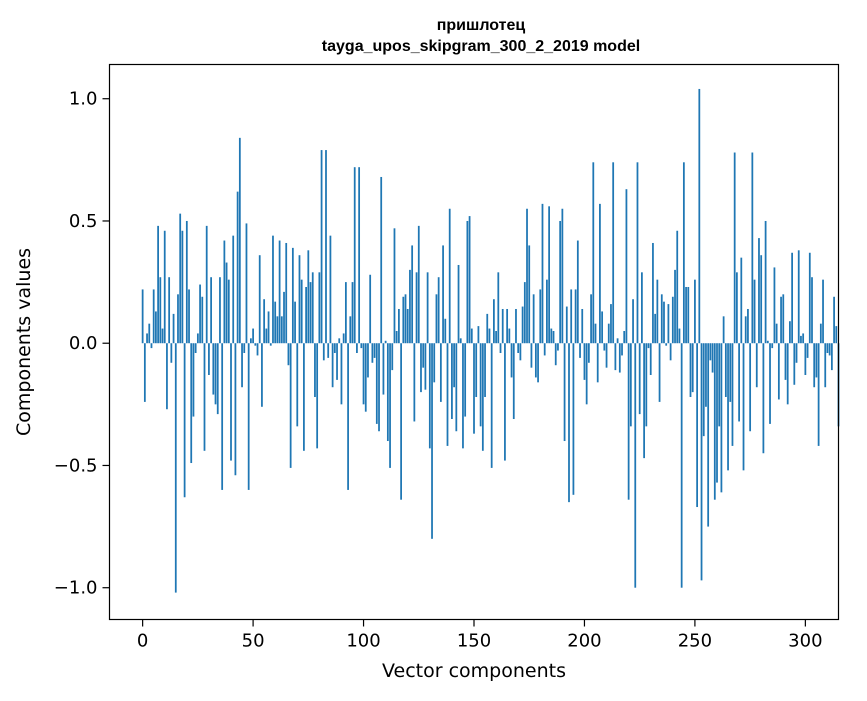  What do you see at coordinates (24, 342) in the screenshot?
I see `y-axis-label: Components values` at bounding box center [24, 342].